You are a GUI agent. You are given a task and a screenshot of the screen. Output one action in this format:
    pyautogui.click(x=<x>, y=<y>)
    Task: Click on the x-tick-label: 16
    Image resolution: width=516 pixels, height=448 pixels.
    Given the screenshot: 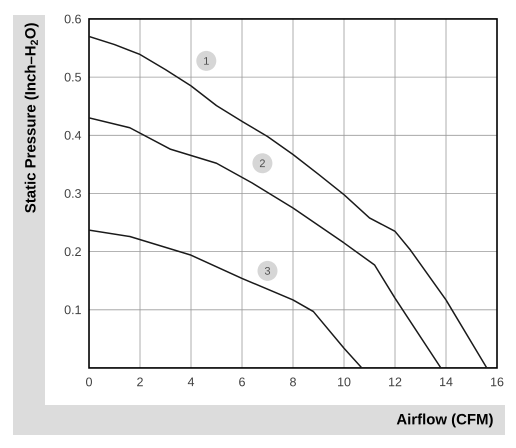 What is the action you would take?
    pyautogui.click(x=497, y=382)
    